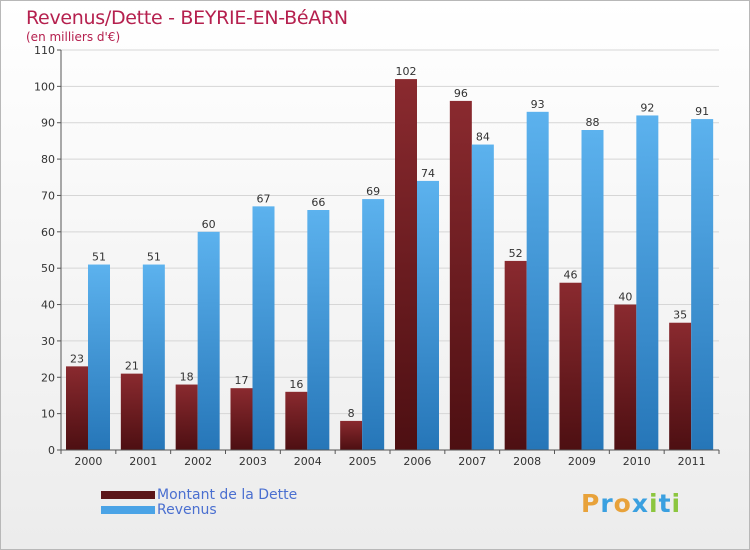  I want to click on y-tick-label: 10, so click(48, 414).